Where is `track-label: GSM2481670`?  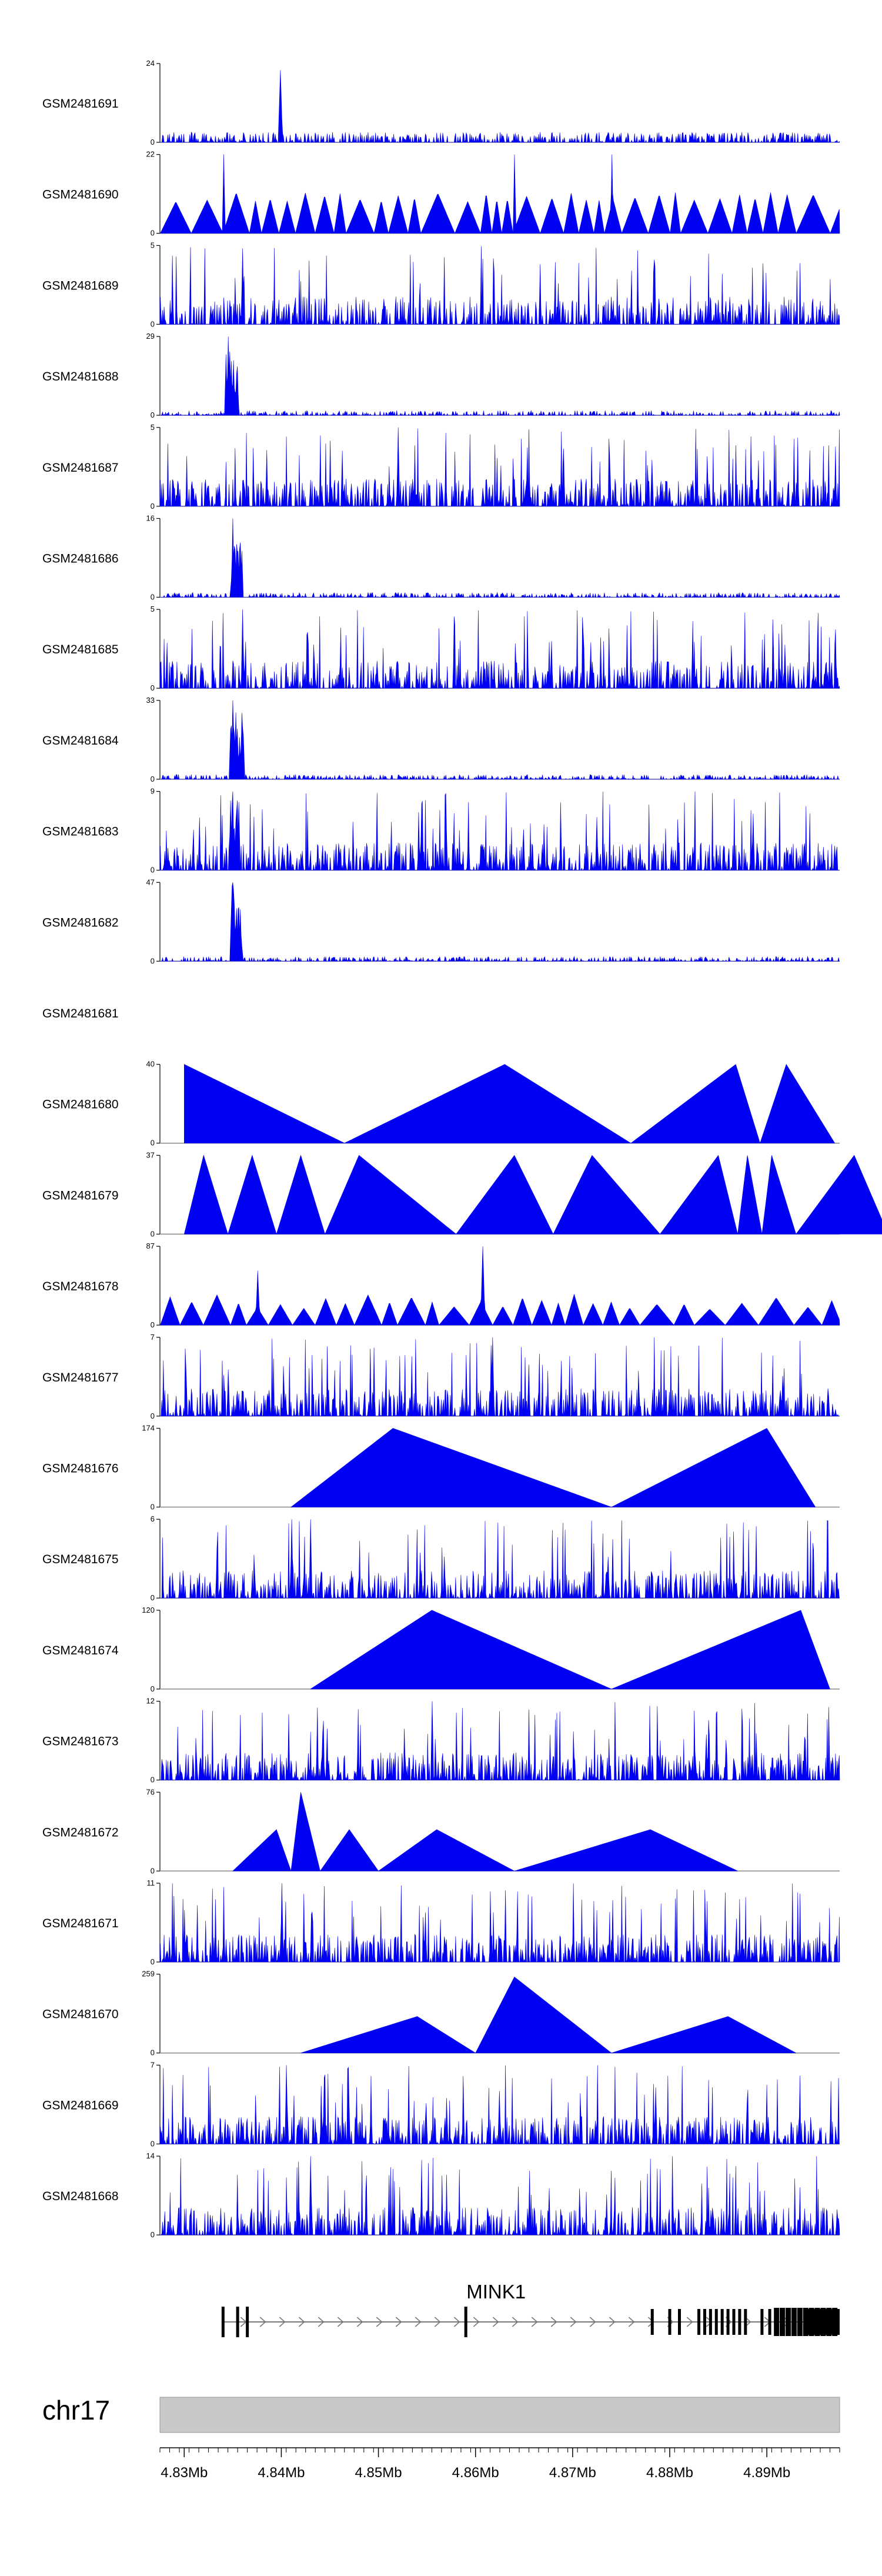 track-label: GSM2481670 is located at coordinates (80, 2014).